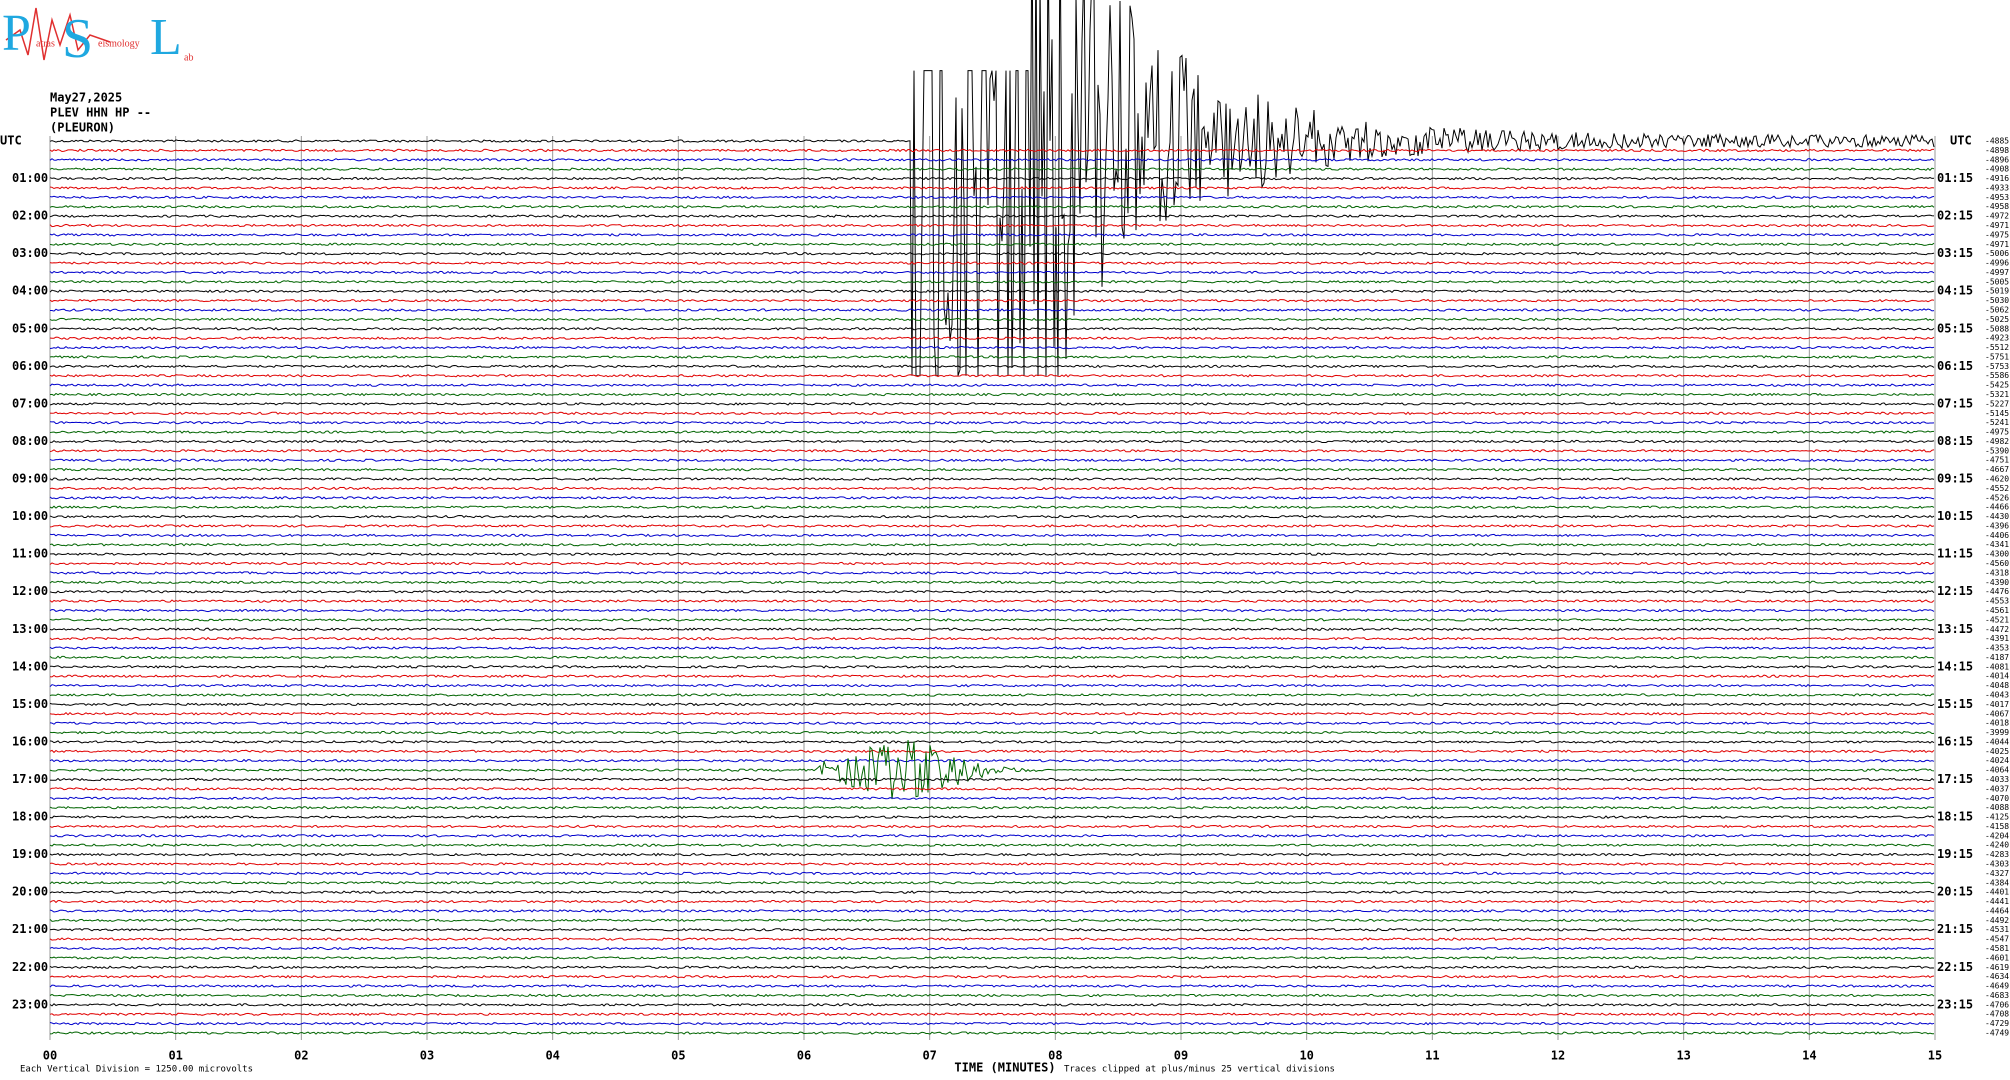  Describe the element at coordinates (1955, 441) in the screenshot. I see `hour-label-right: 08:15` at that location.